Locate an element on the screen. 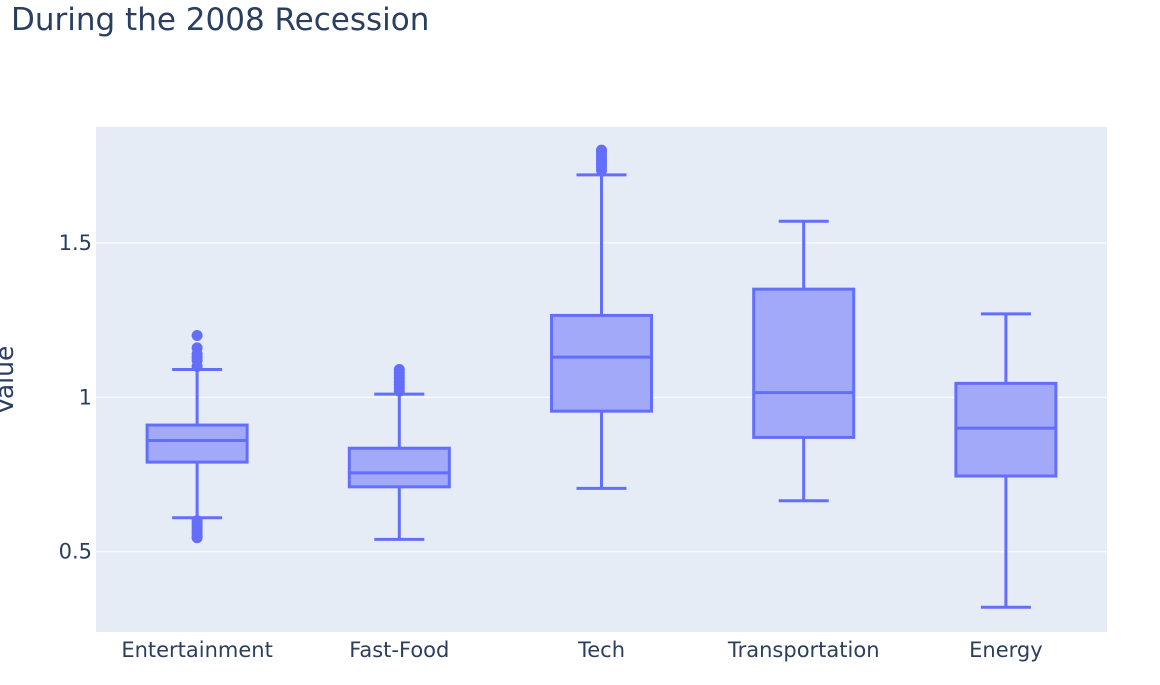  box-fast-food is located at coordinates (399, 452).